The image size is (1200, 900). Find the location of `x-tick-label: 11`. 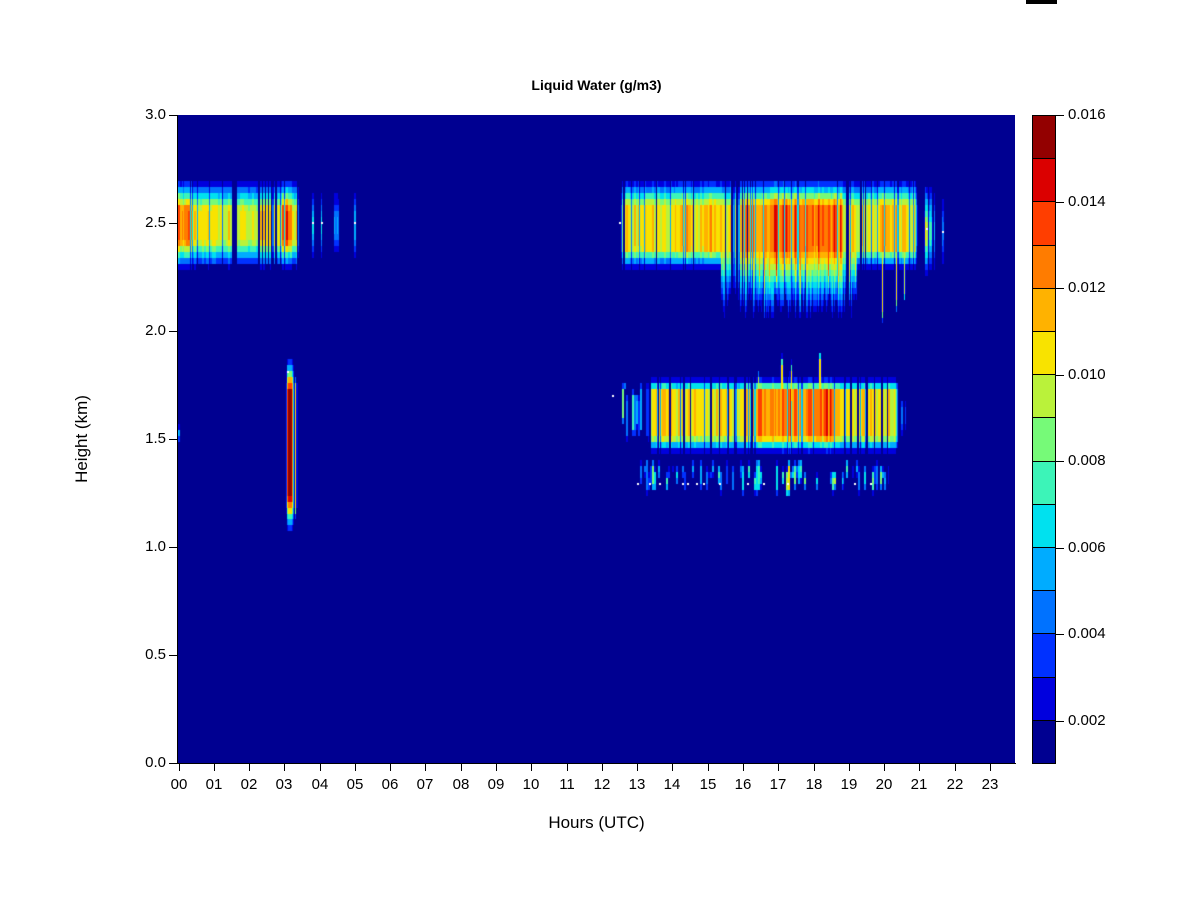

x-tick-label: 11 is located at coordinates (567, 784).